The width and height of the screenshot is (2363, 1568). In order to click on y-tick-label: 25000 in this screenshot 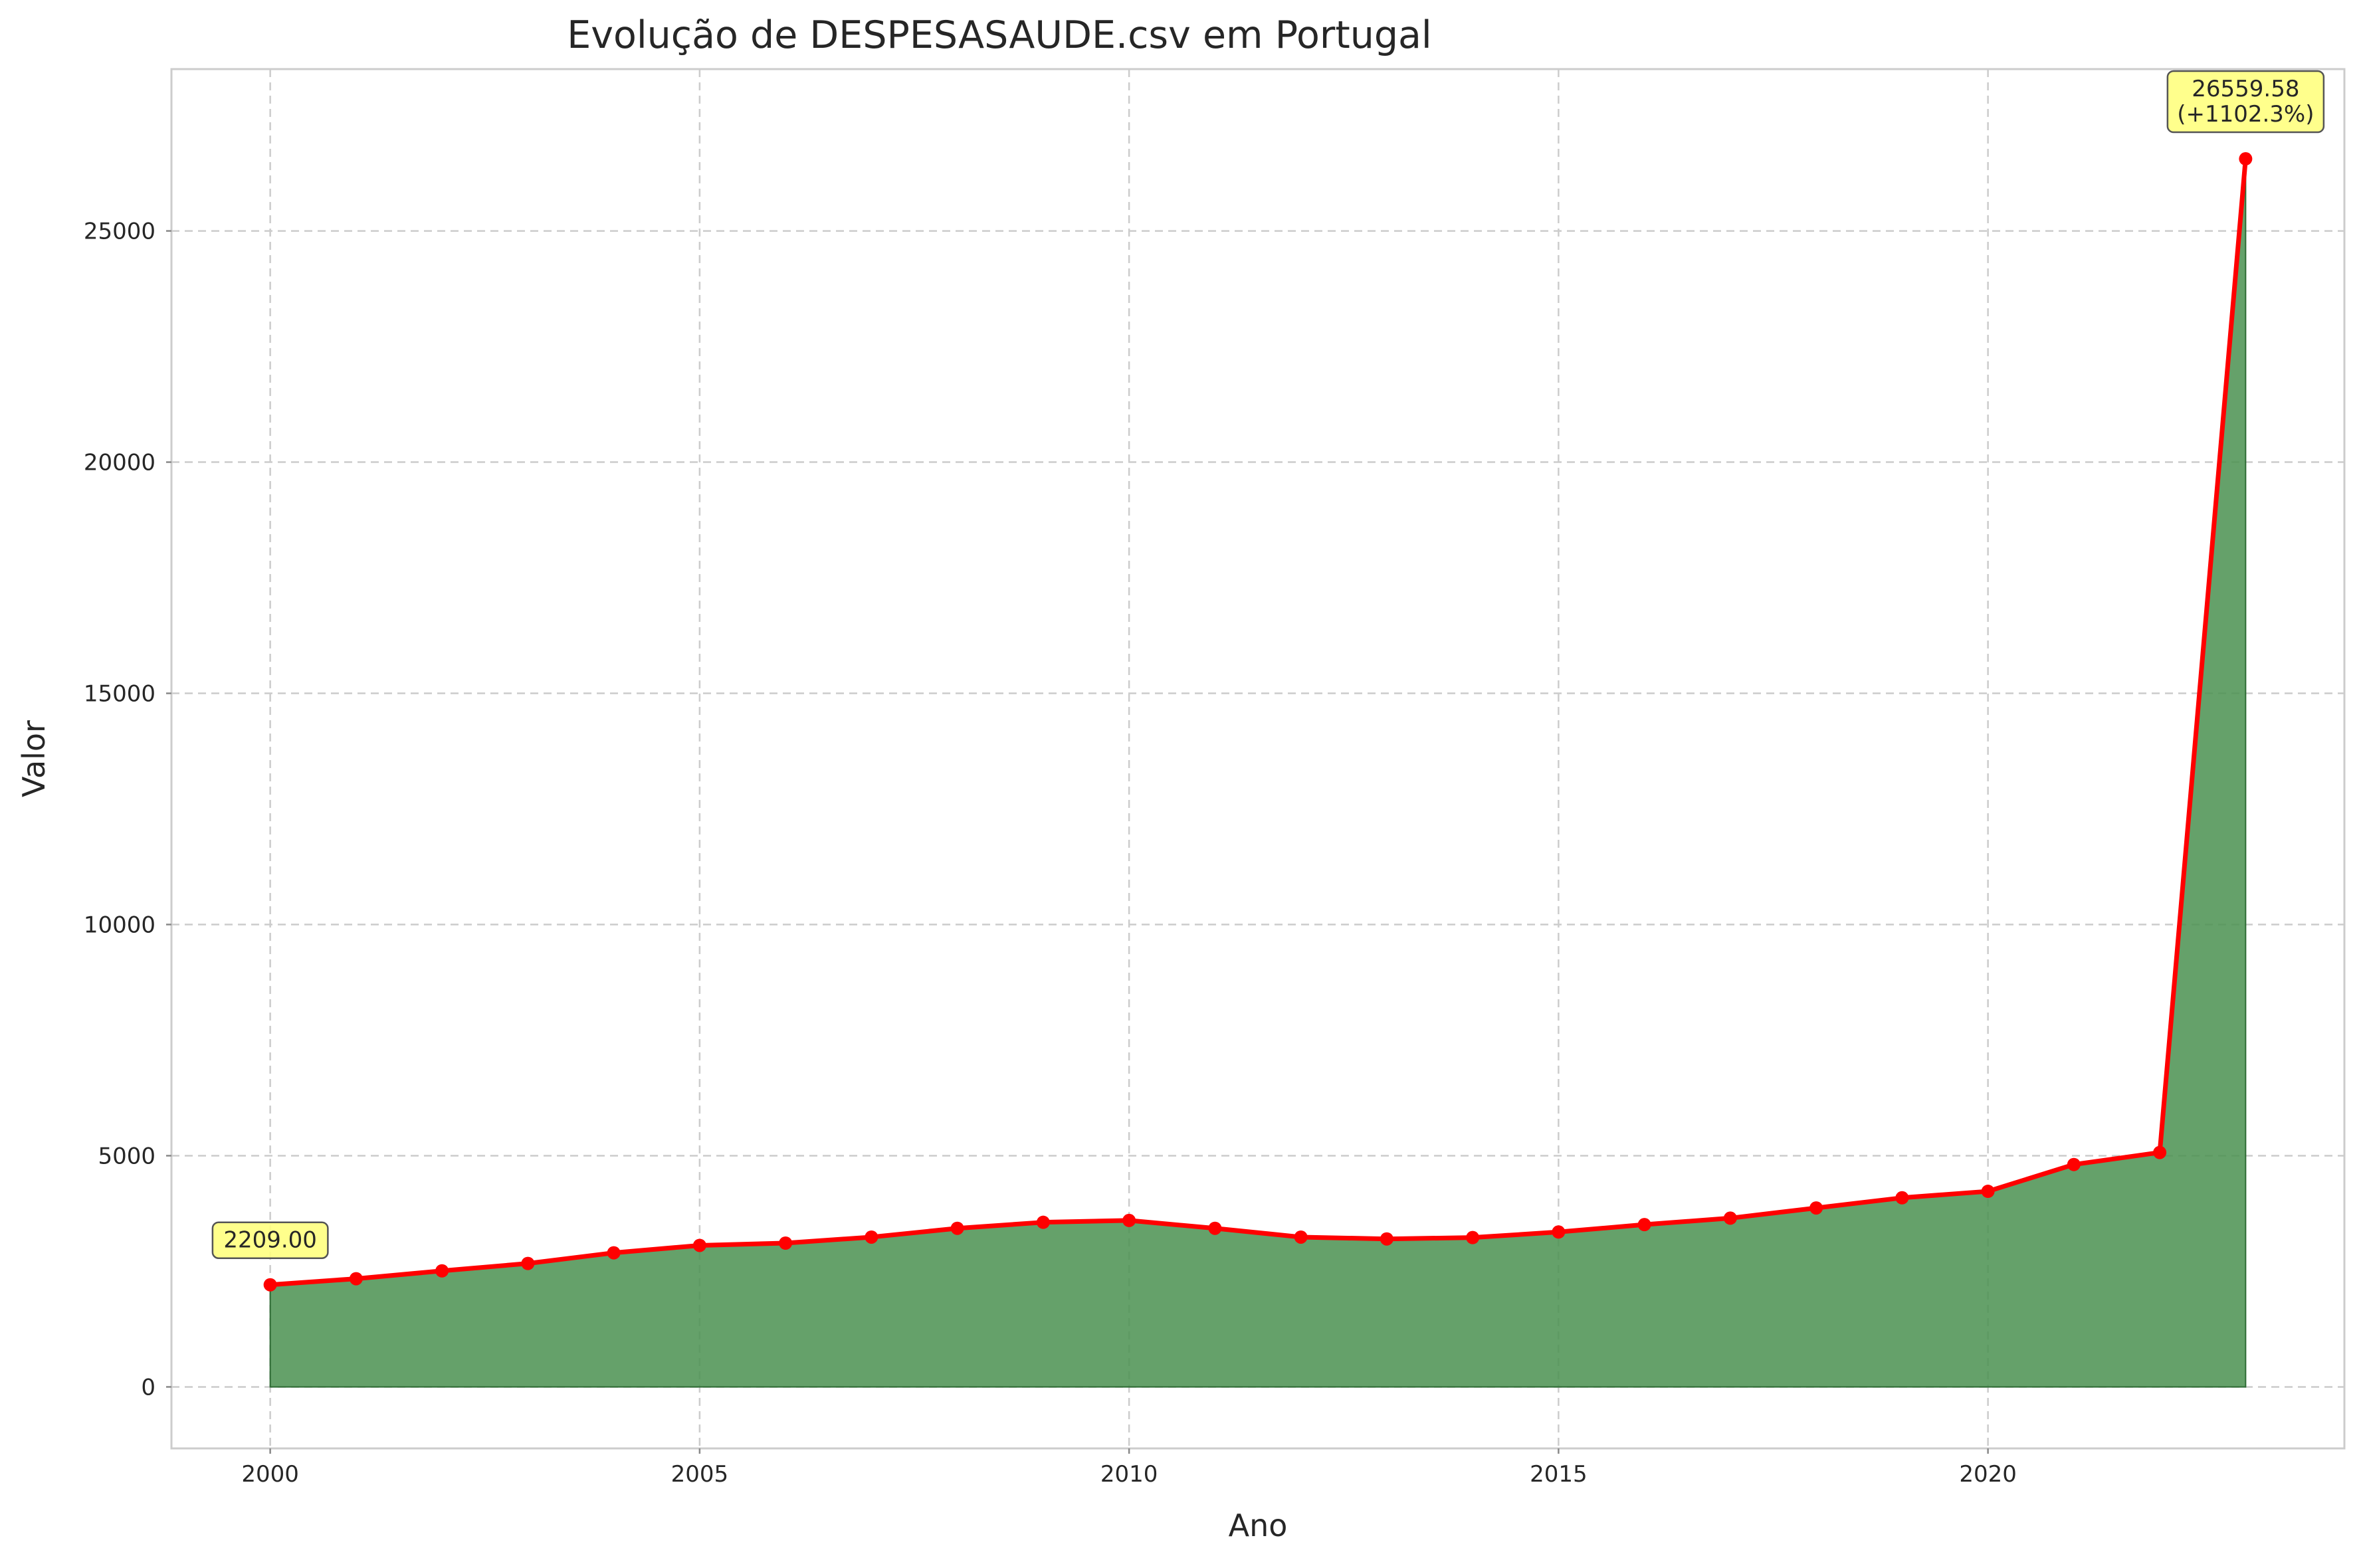, I will do `click(119, 232)`.